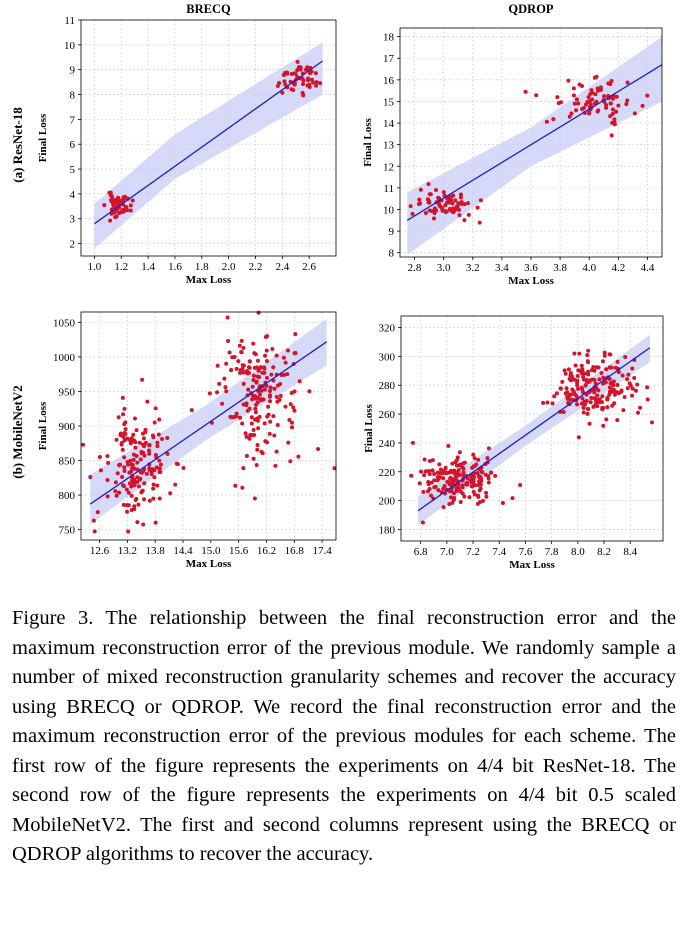 The image size is (688, 925). Describe the element at coordinates (387, 502) in the screenshot. I see `y-tick-label: 200` at that location.